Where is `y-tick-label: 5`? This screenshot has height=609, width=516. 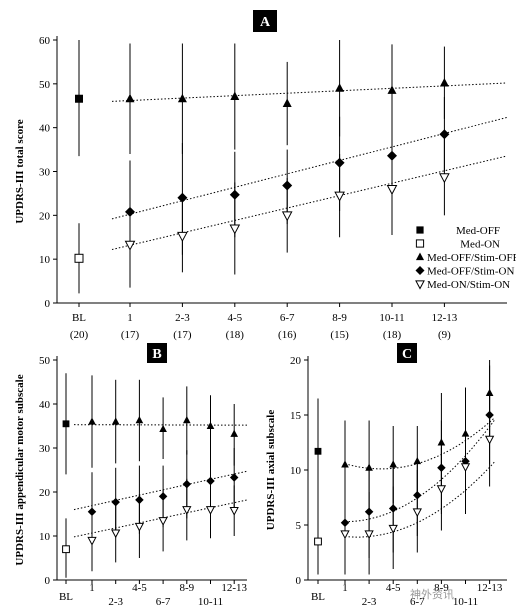
y-tick-label: 5 is located at coordinates (299, 526).